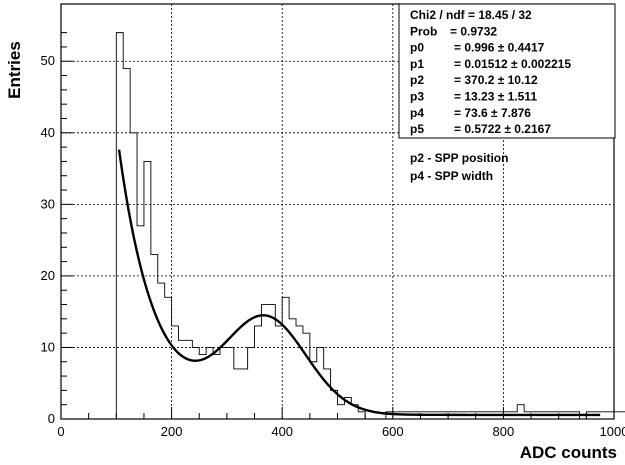  Describe the element at coordinates (417, 48) in the screenshot. I see `stats-label: p0` at that location.